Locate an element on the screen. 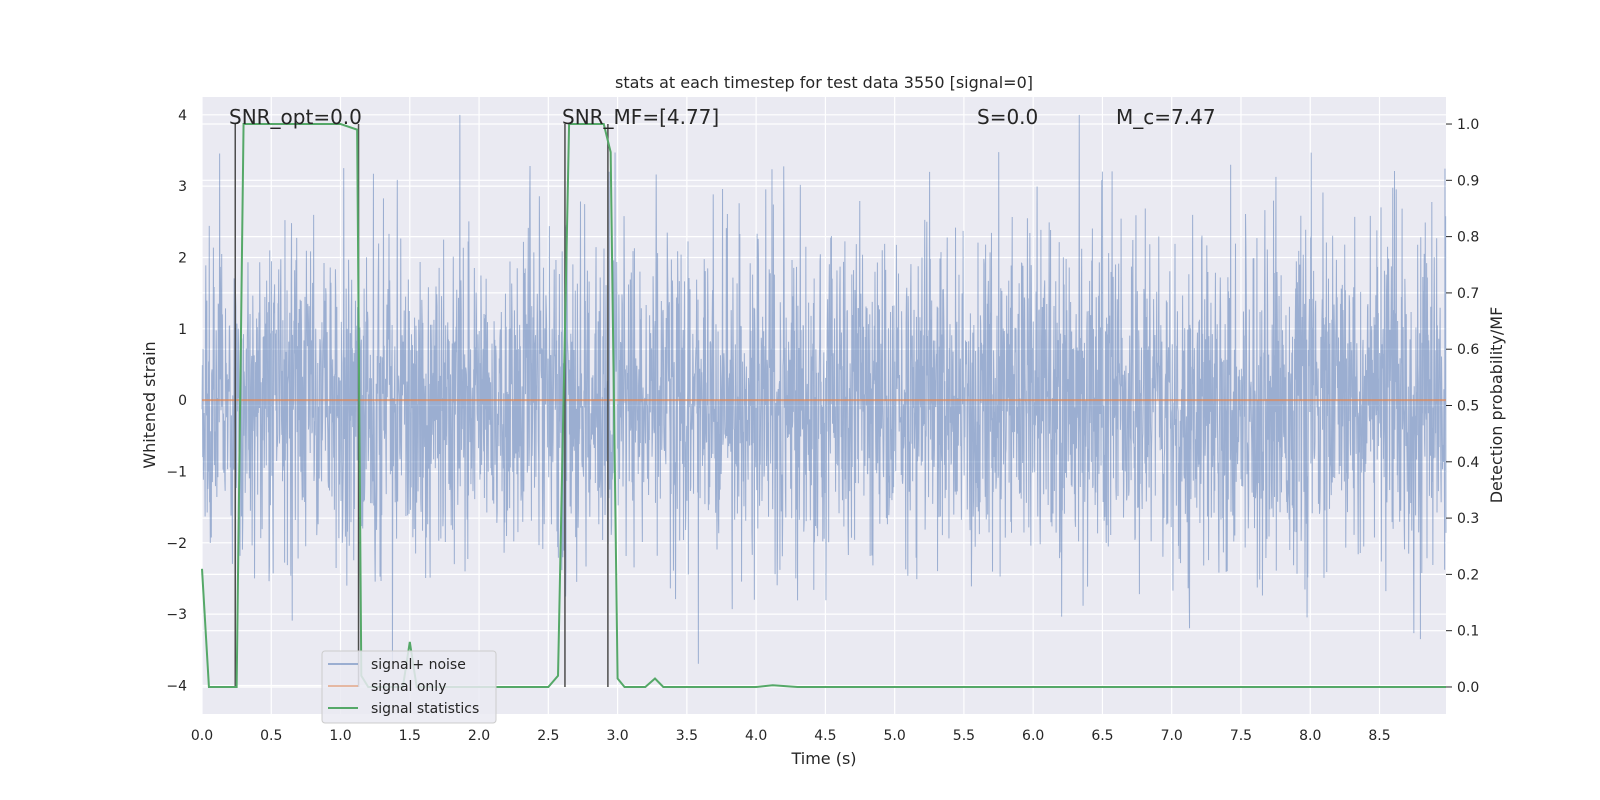 Image resolution: width=1600 pixels, height=800 pixels. y-tick-label-2: 2 is located at coordinates (182, 258).